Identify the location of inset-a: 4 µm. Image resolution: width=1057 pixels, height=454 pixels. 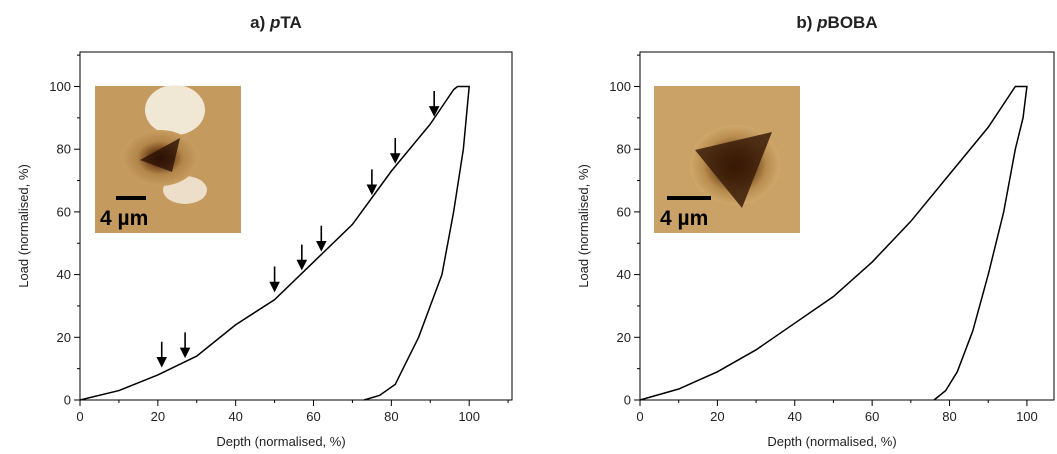
(168, 159).